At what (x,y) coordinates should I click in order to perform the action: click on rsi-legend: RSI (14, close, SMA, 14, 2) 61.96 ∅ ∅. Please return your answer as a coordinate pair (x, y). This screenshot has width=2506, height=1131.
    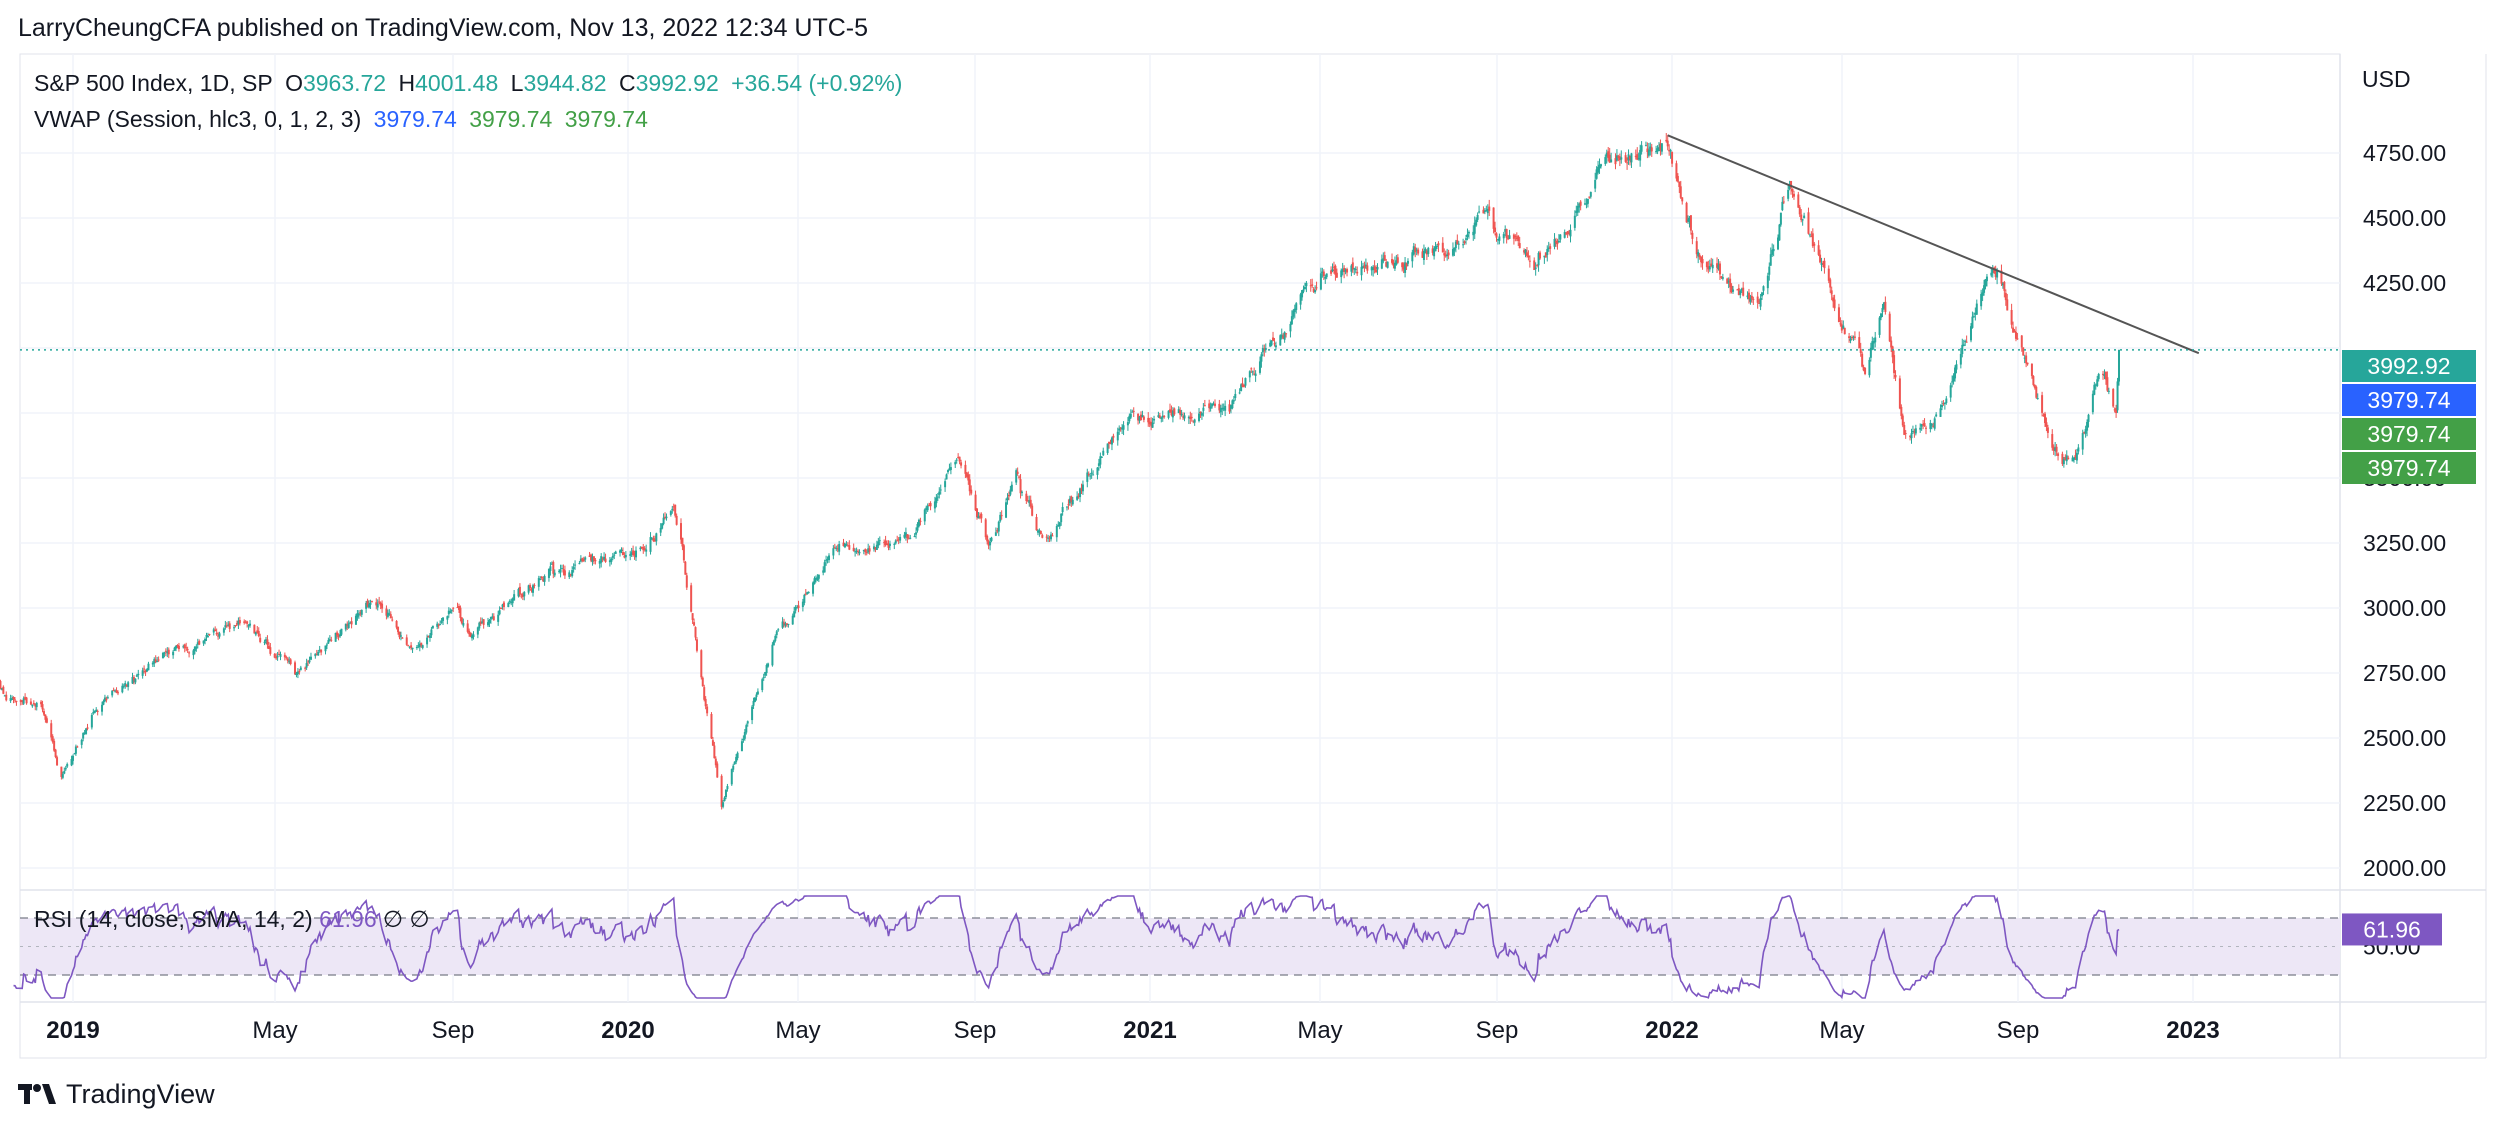
    Looking at the image, I should click on (232, 919).